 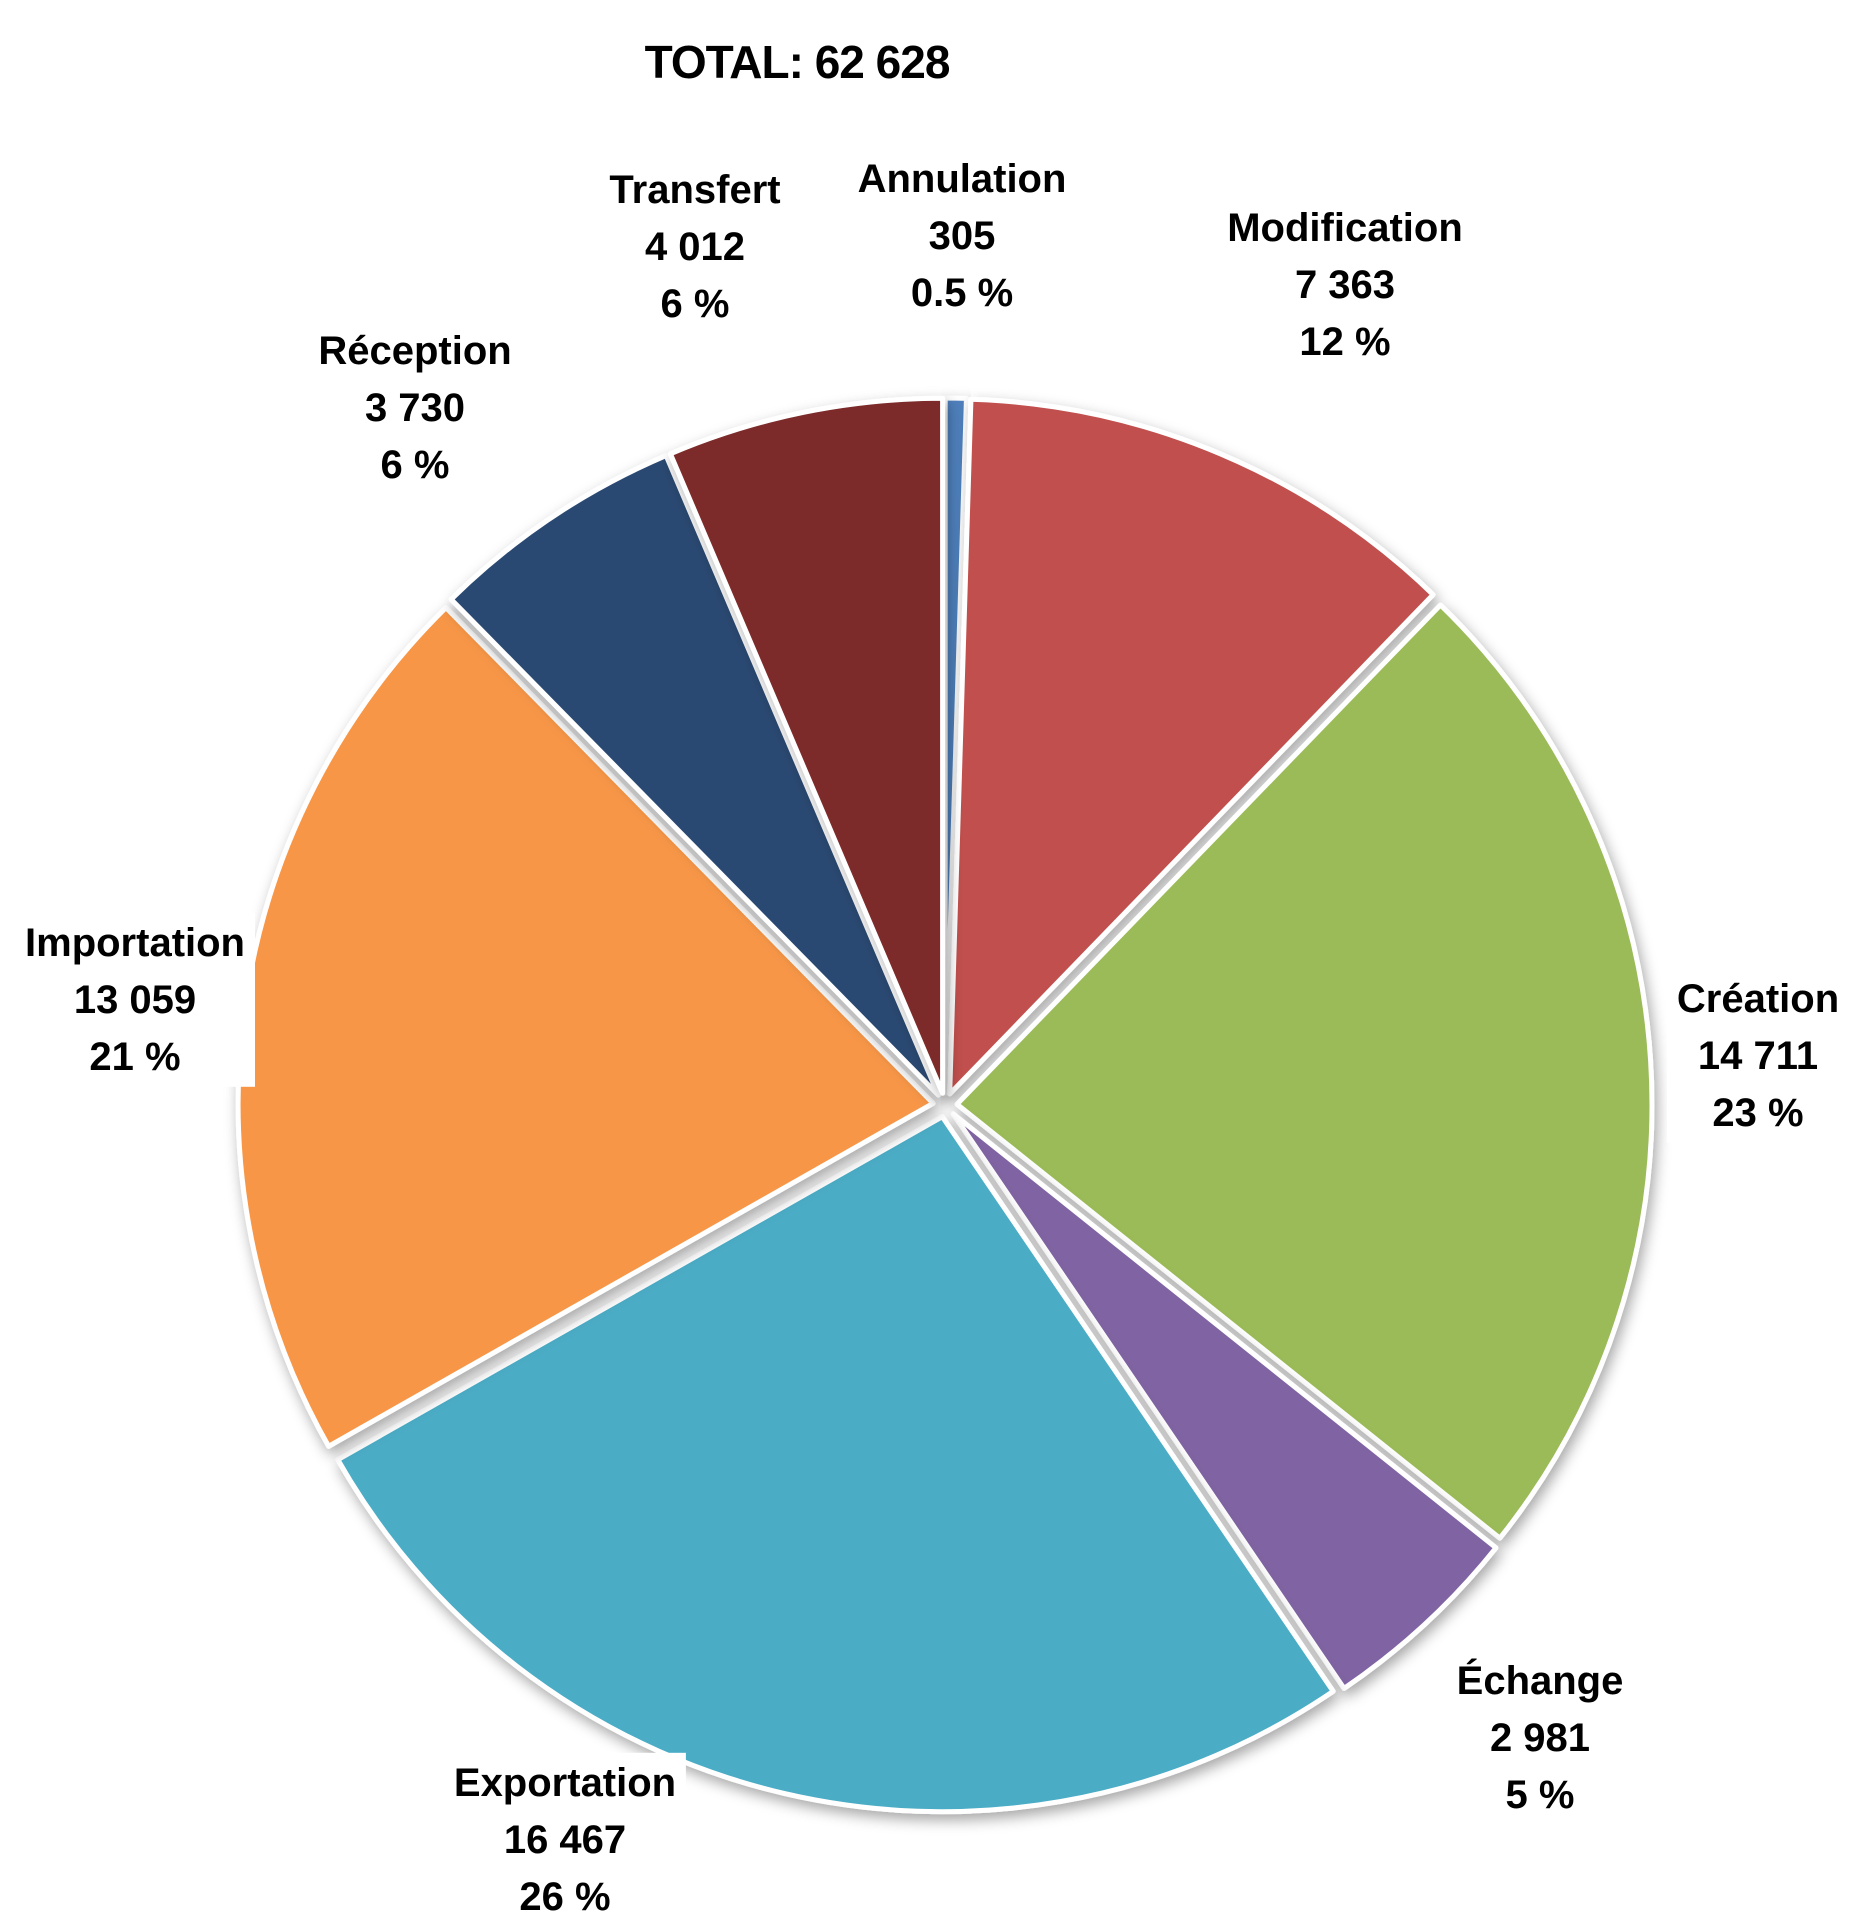 I want to click on slice-value: 4 012, so click(x=695, y=246).